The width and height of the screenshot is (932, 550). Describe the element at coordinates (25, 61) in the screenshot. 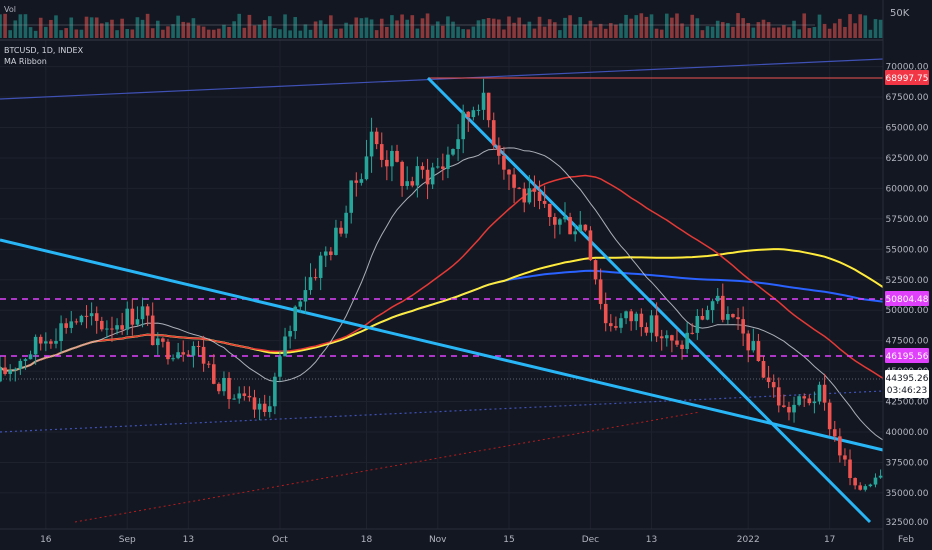

I see `indicator-legend: MA Ribbon` at that location.